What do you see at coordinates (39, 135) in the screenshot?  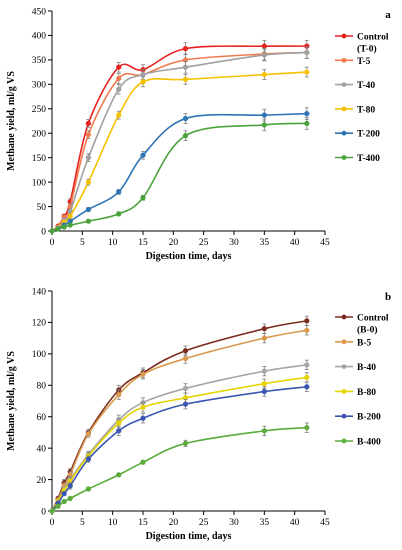 I see `y-tick-label: 200` at bounding box center [39, 135].